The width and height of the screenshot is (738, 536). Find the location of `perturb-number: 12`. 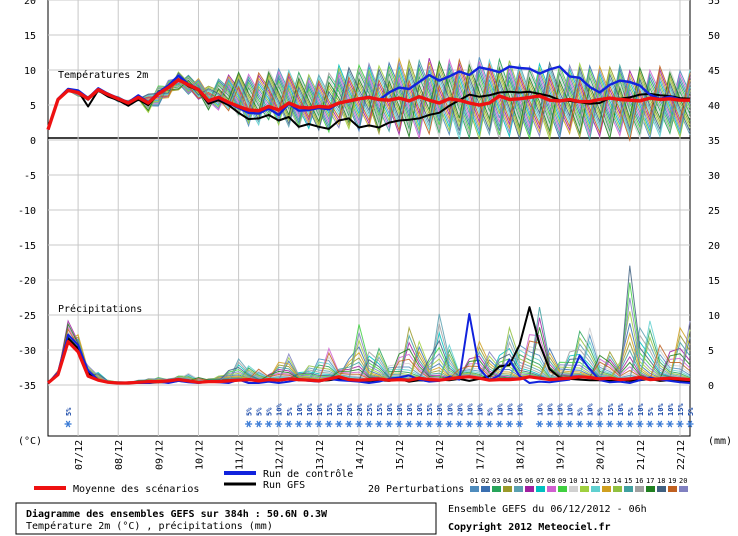

perturb-number: 12 is located at coordinates (595, 481).